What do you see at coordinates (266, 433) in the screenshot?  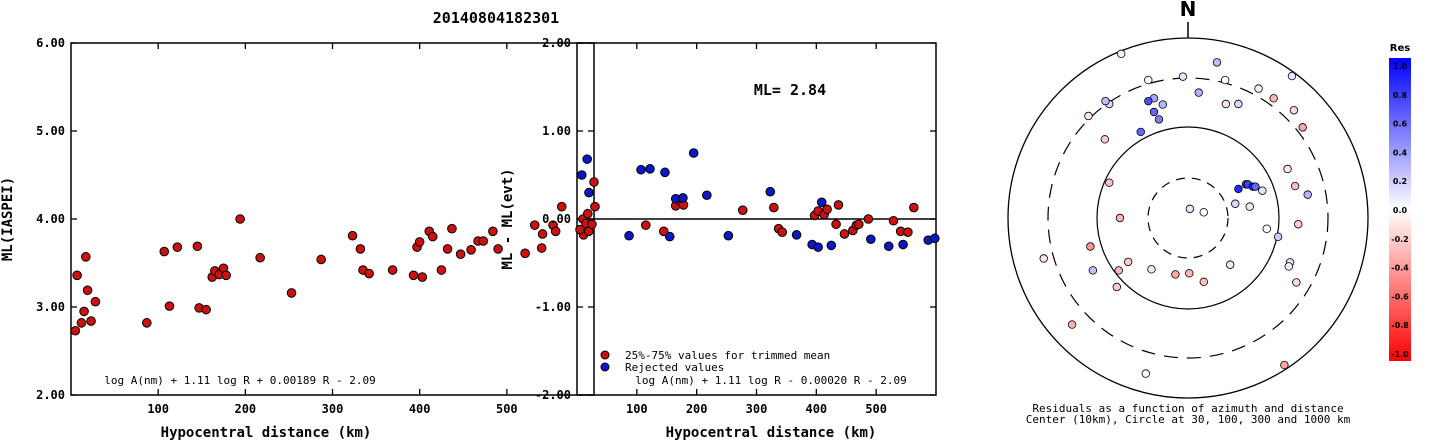 I see `ml-x-axis-label: Hypocentral distance (km)` at bounding box center [266, 433].